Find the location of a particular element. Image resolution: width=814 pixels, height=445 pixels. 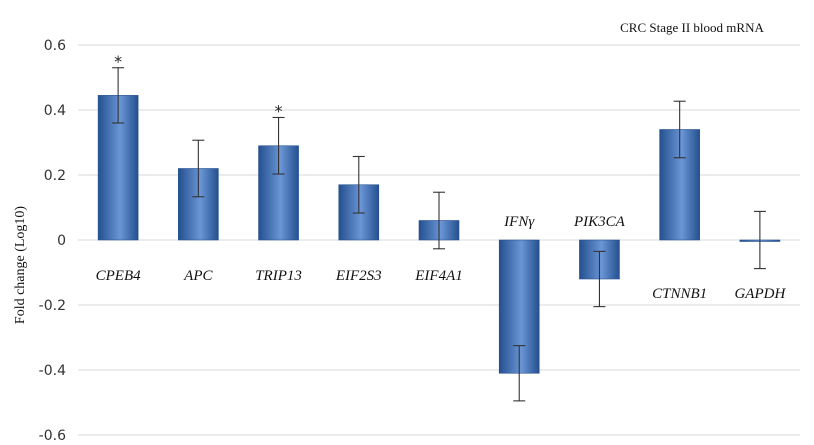

category-label: APC is located at coordinates (198, 276).